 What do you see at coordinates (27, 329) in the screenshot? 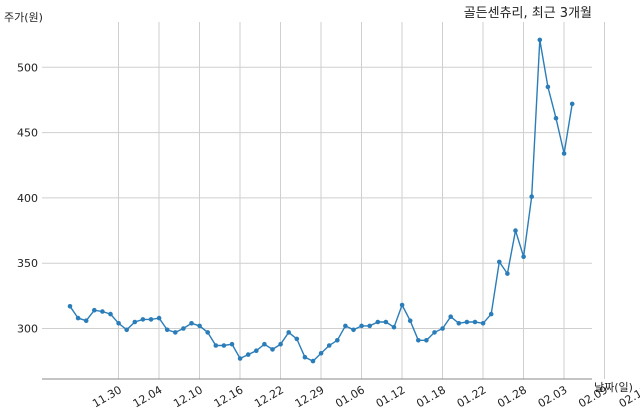
I see `y-tick-label: 300` at bounding box center [27, 329].